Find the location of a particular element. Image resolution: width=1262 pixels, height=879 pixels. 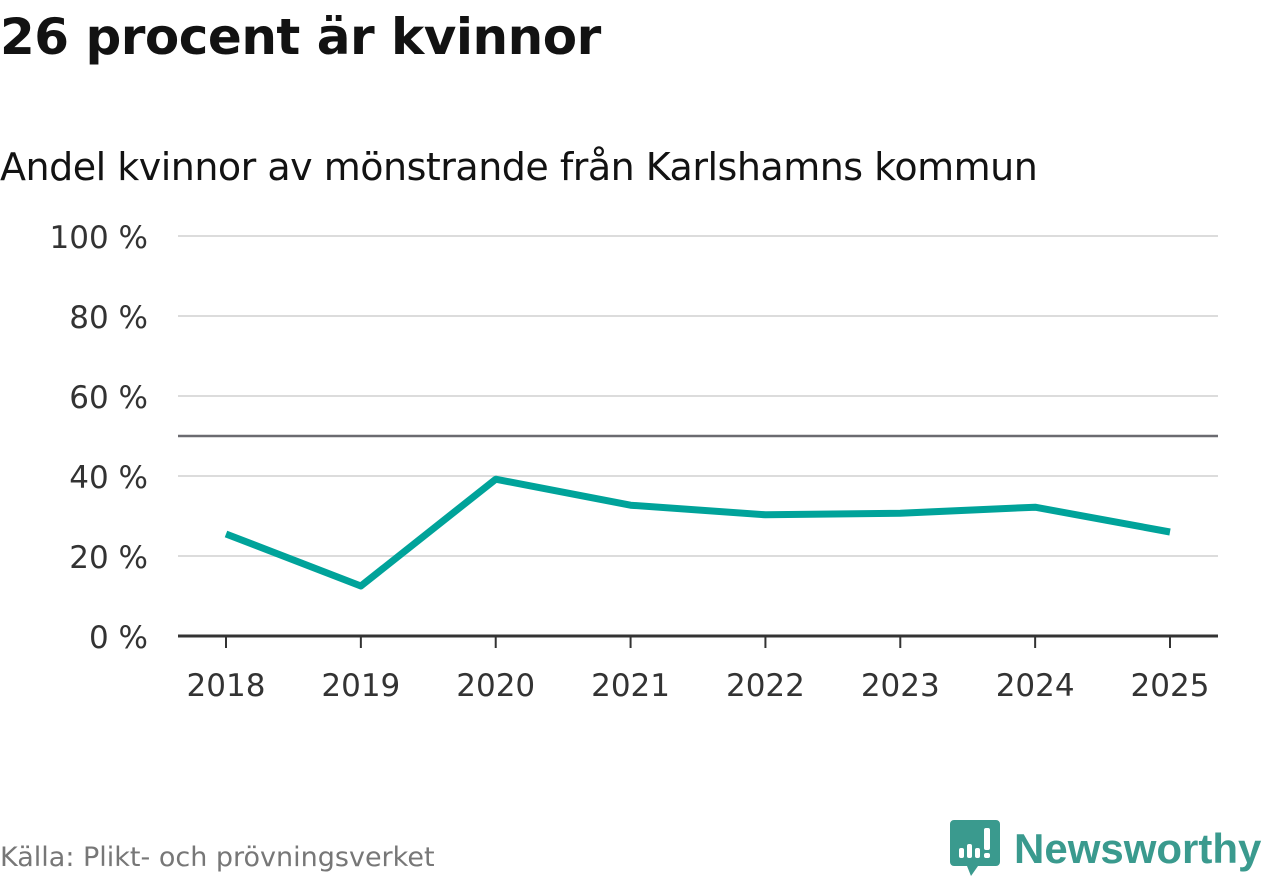

x-tick-label: 2023 is located at coordinates (900, 686).